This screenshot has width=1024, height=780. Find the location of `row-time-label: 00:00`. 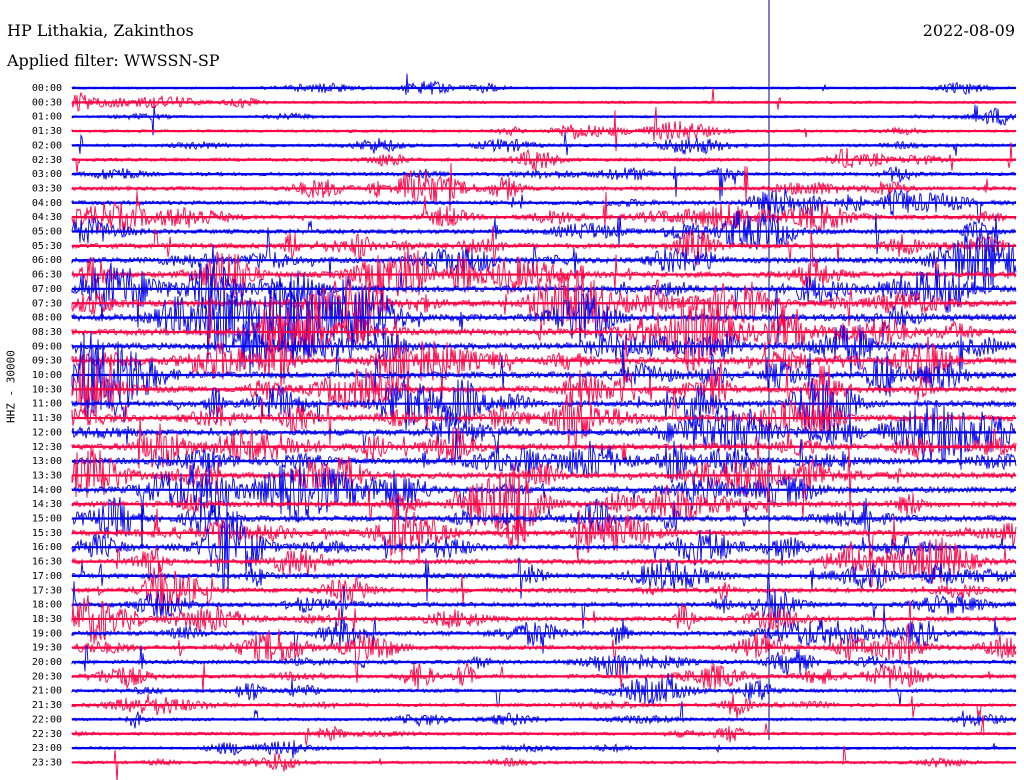

row-time-label: 00:00 is located at coordinates (47, 88).